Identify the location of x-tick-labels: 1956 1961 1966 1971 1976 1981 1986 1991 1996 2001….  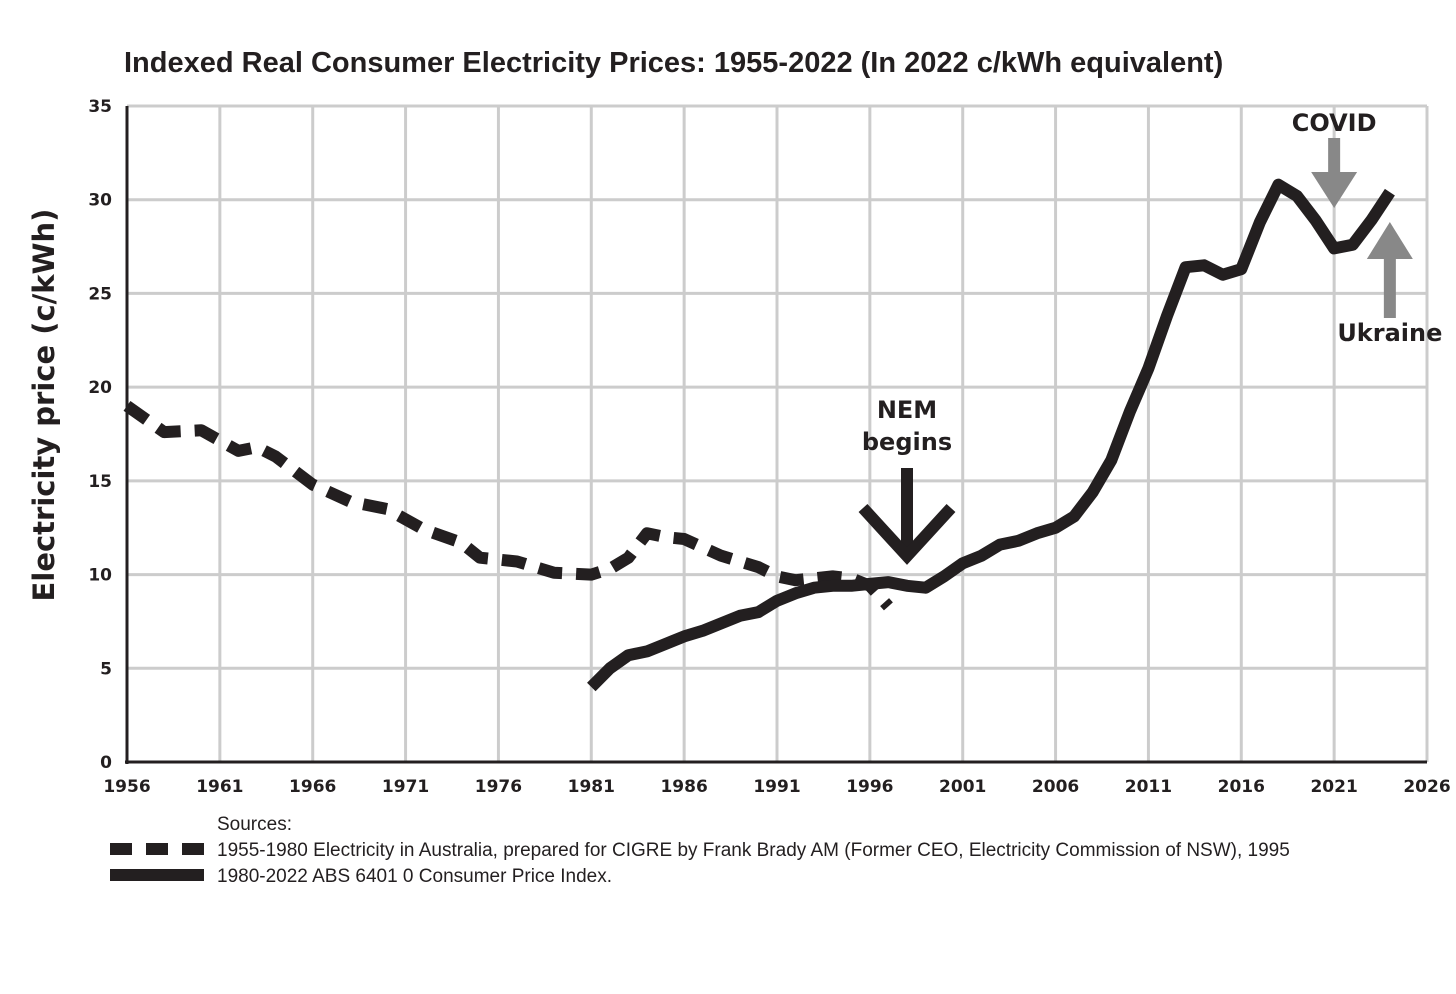
(776, 787).